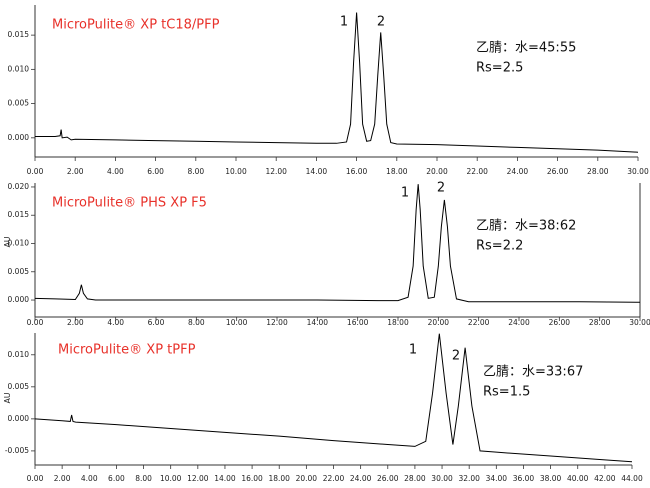 The height and width of the screenshot is (488, 650). I want to click on annotation: Rs=2.5, so click(499, 68).